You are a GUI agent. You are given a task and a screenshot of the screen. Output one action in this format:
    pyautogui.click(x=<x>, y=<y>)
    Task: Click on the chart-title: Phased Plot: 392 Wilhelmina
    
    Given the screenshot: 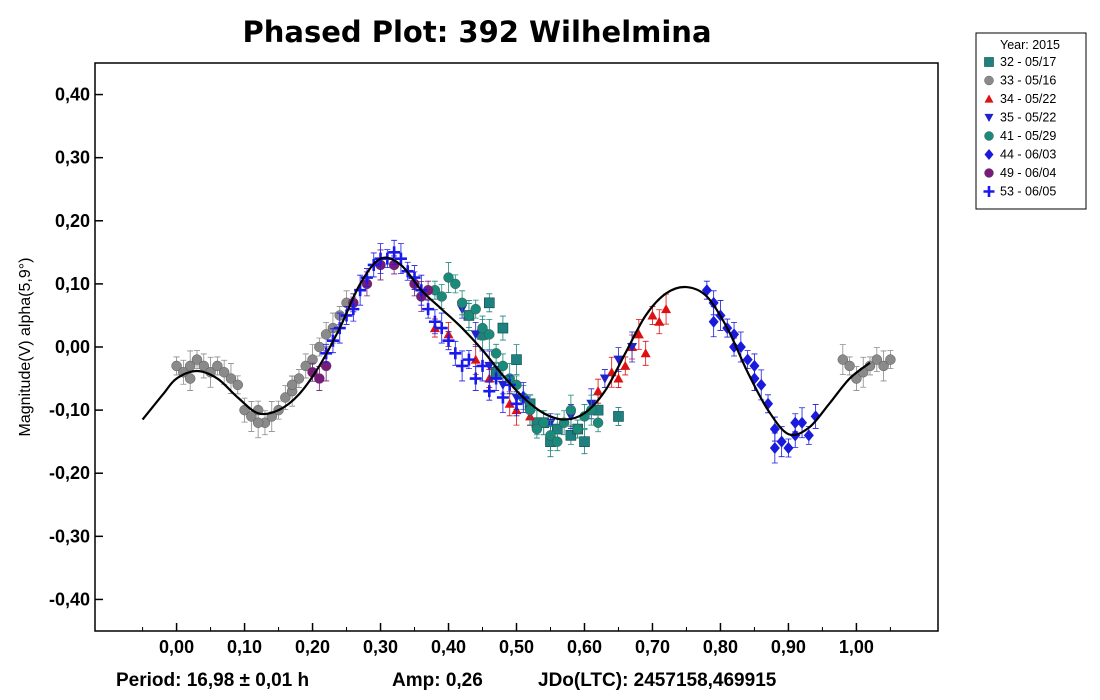 What is the action you would take?
    pyautogui.click(x=476, y=32)
    